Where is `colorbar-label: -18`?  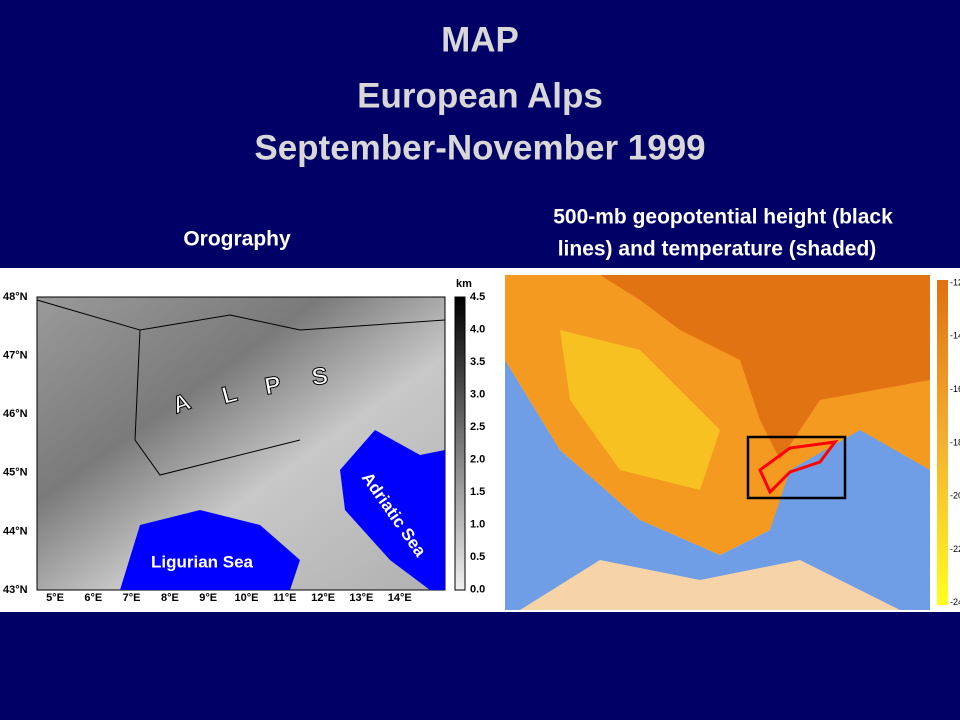
colorbar-label: -18 is located at coordinates (955, 442).